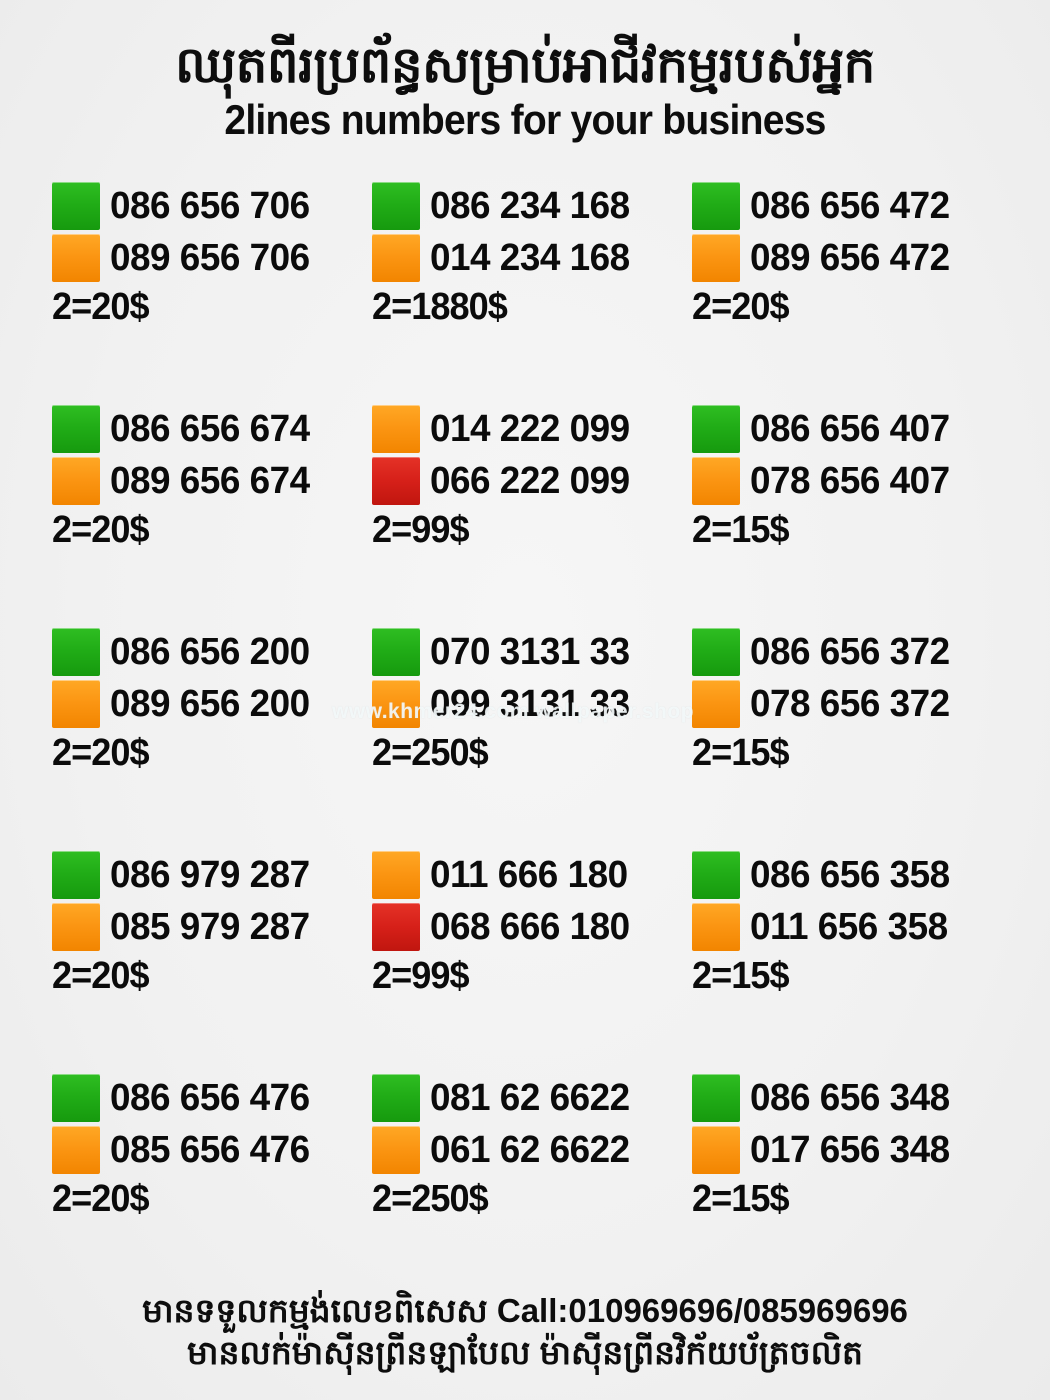  I want to click on offer-cell: 086 979 287 085 979 287 2=20$, so click(211, 954).